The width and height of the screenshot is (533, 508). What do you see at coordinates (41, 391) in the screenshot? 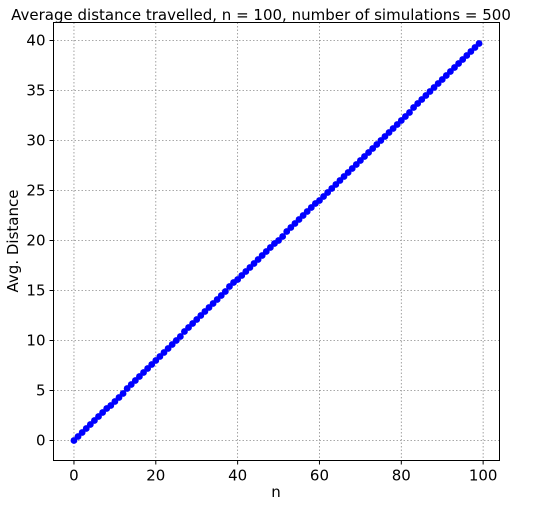
I see `y-tick-label: 5` at bounding box center [41, 391].